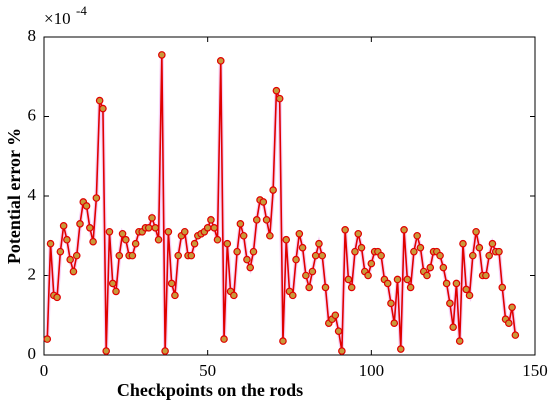 The width and height of the screenshot is (550, 406). I want to click on y-tick-label: 4, so click(32, 194).